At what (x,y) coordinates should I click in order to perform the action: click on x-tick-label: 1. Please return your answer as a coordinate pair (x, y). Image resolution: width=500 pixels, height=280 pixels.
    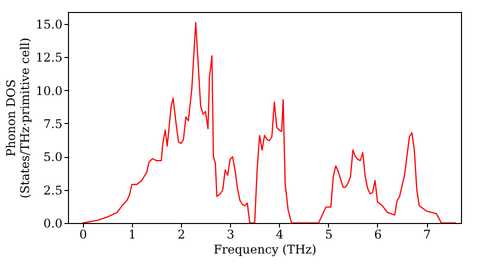
    Looking at the image, I should click on (132, 235).